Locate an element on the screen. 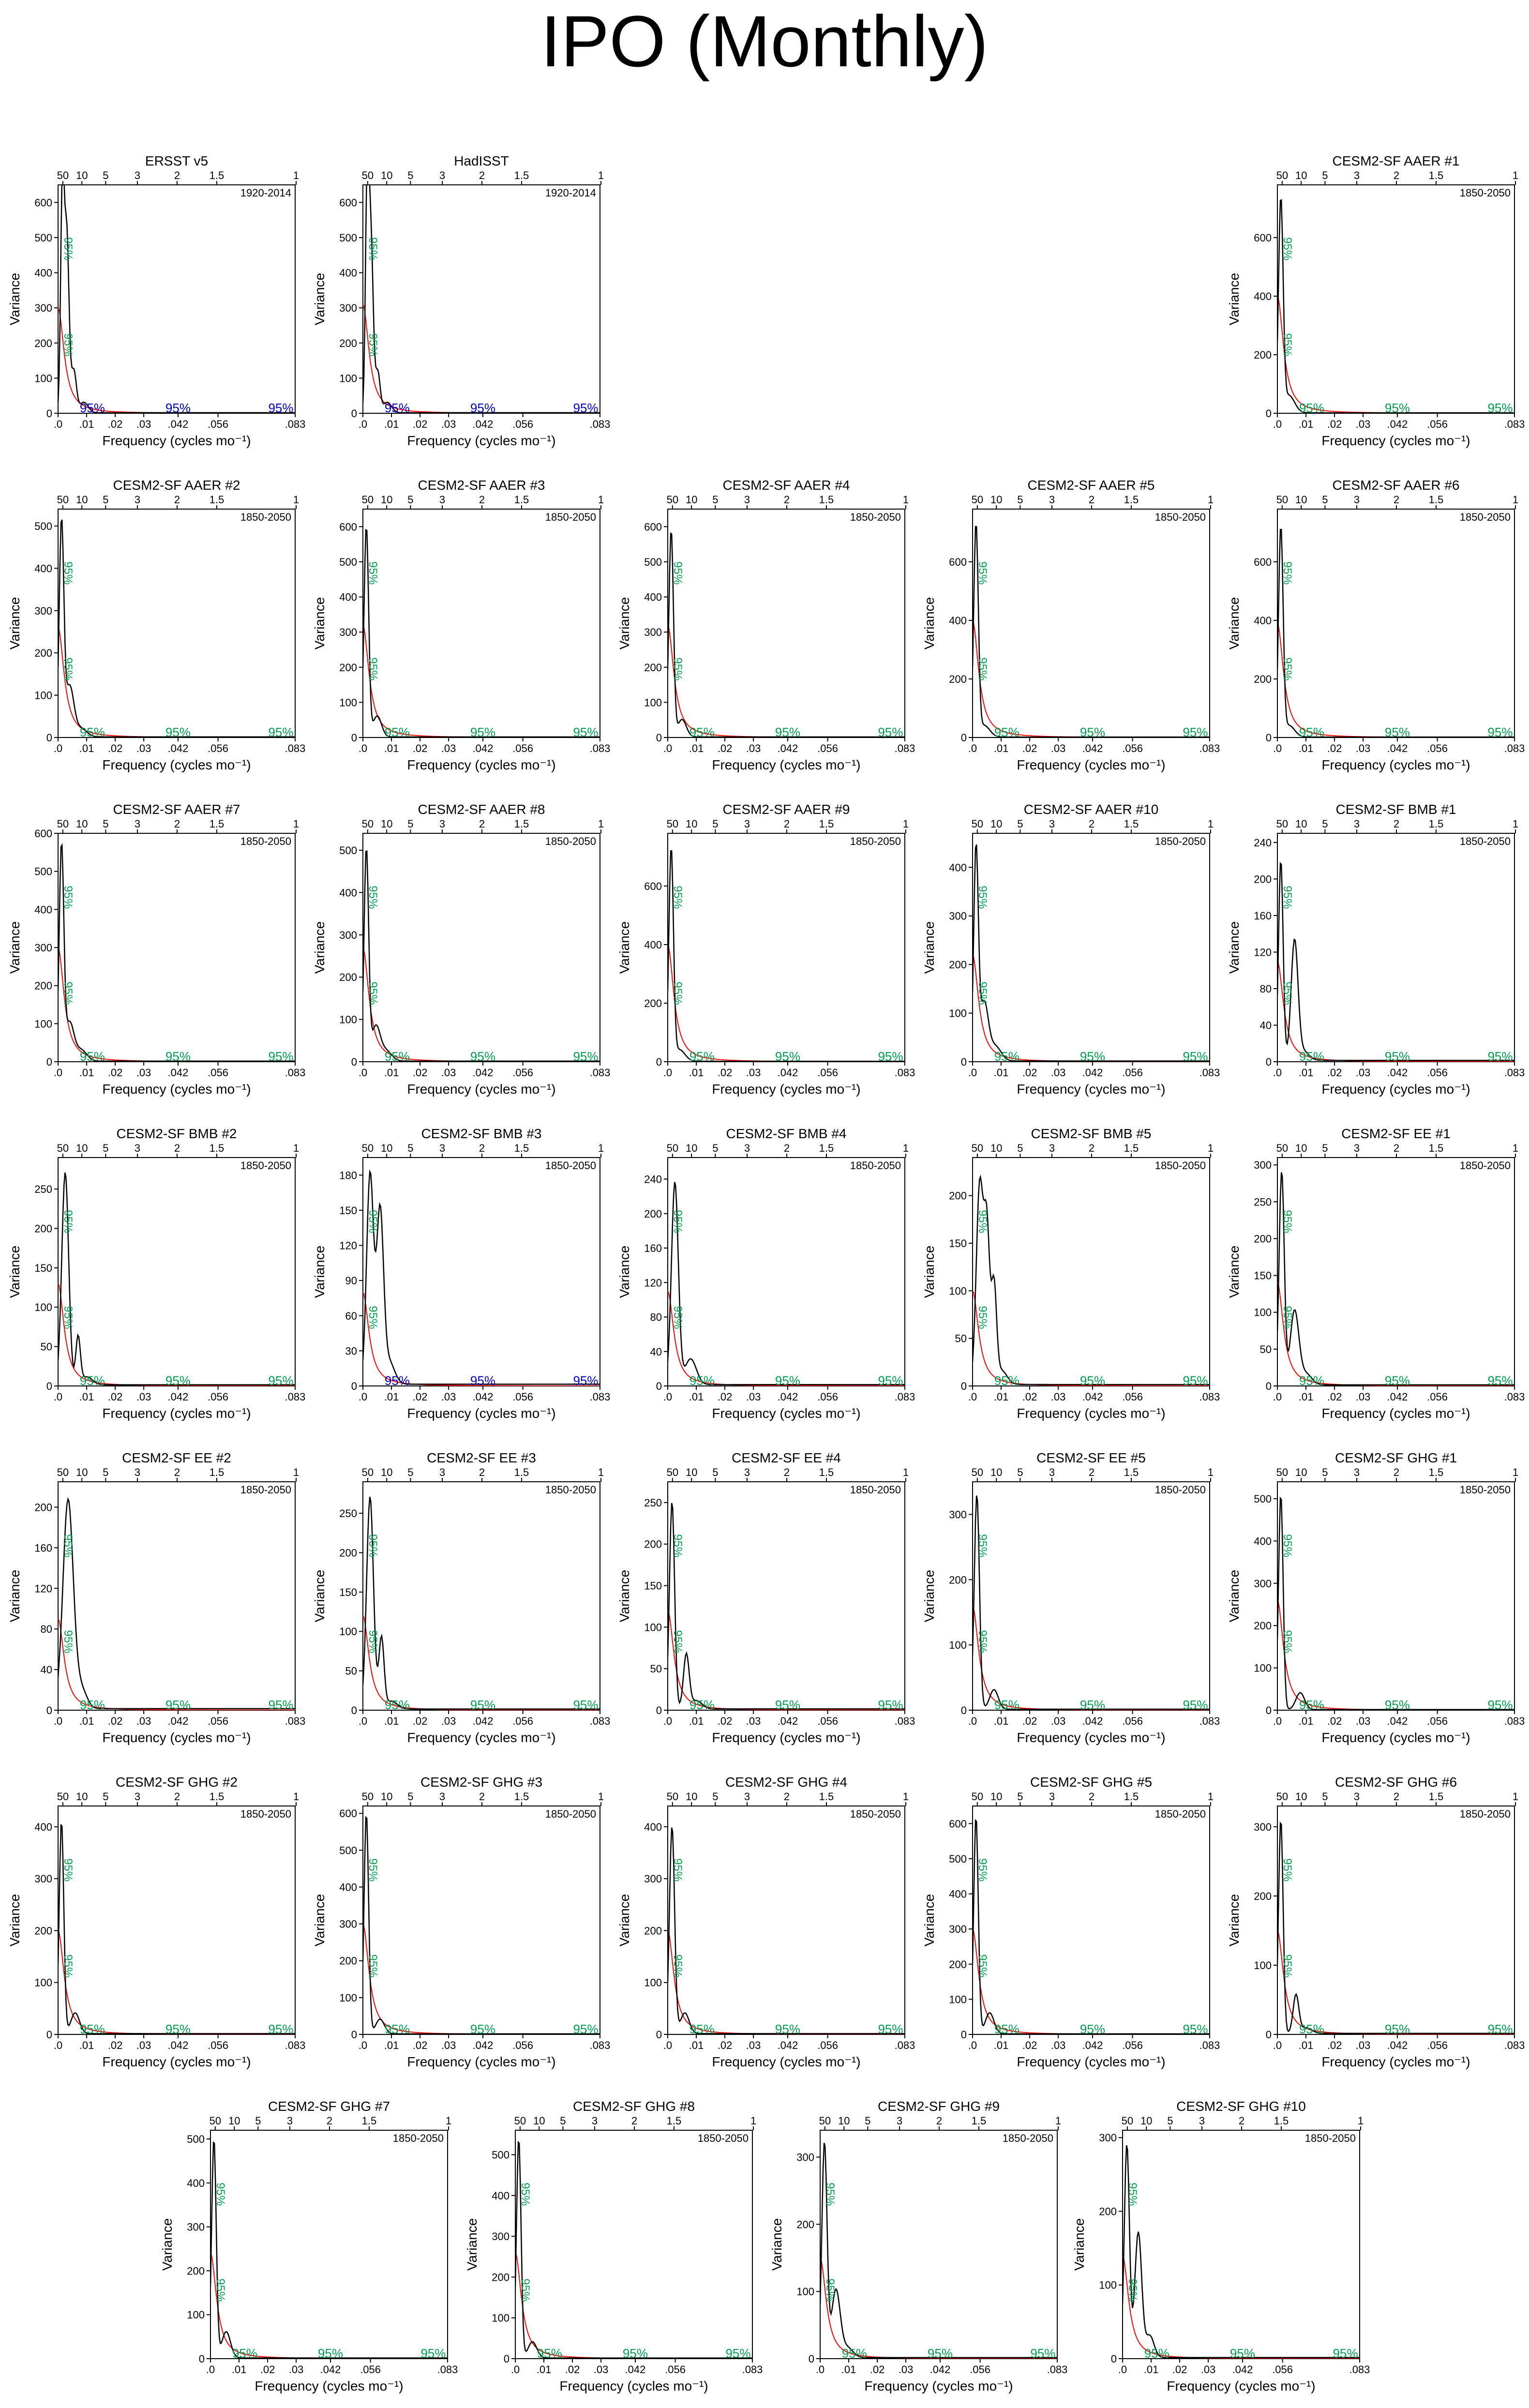  y-tick-label: 200 is located at coordinates (43, 653).